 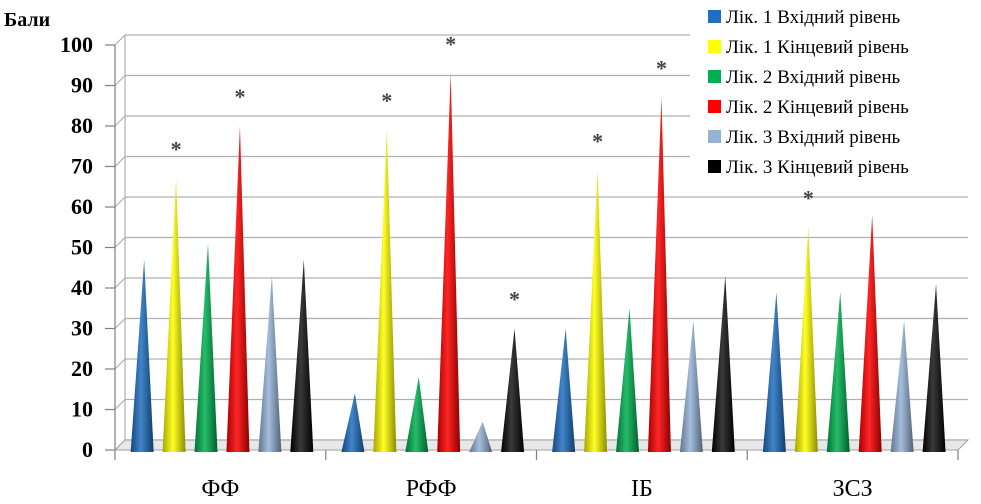 I want to click on legend-entry: Лік. 2 Кінцевий рівень, so click(x=817, y=107).